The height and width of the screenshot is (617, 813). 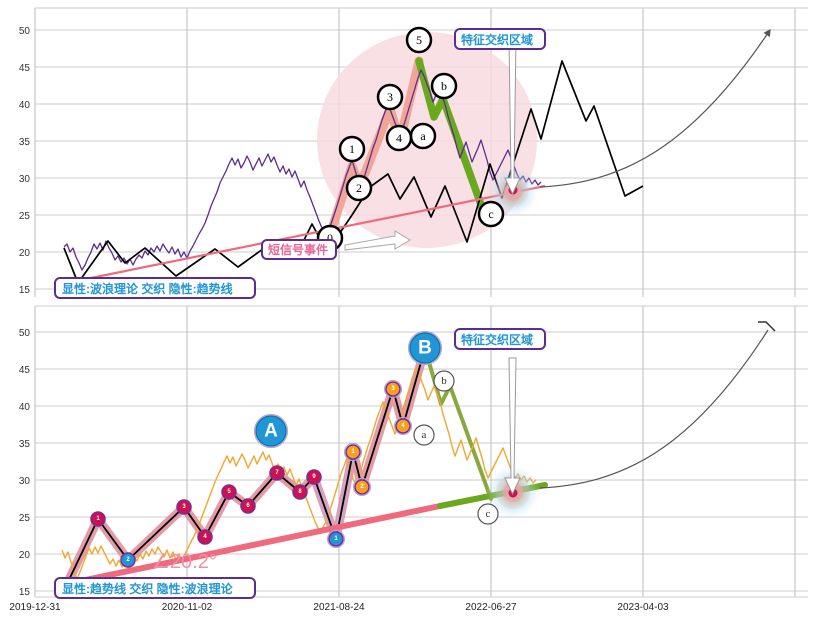 I want to click on wave-label-a-bottom: a, so click(x=424, y=435).